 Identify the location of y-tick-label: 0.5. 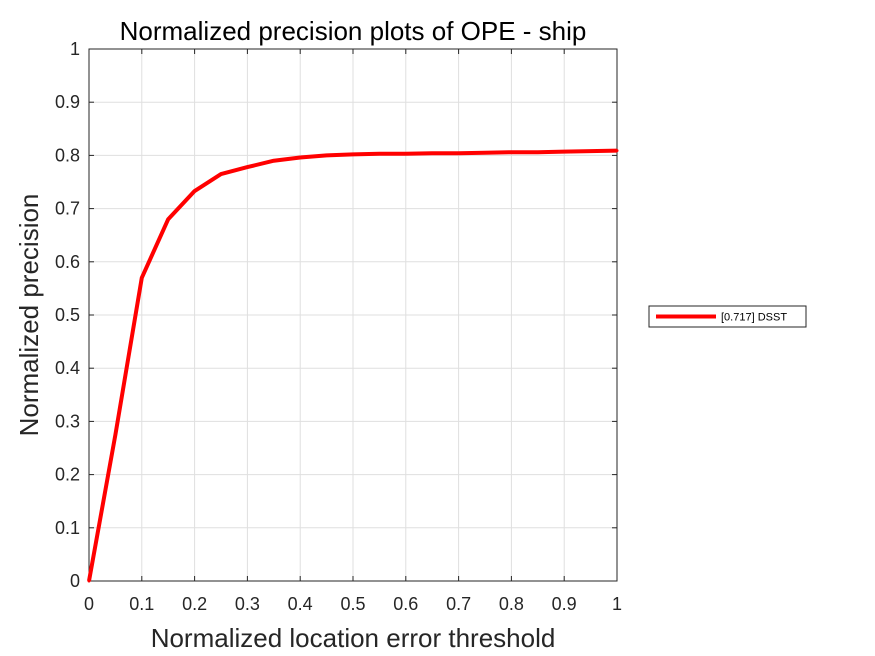
(67, 315).